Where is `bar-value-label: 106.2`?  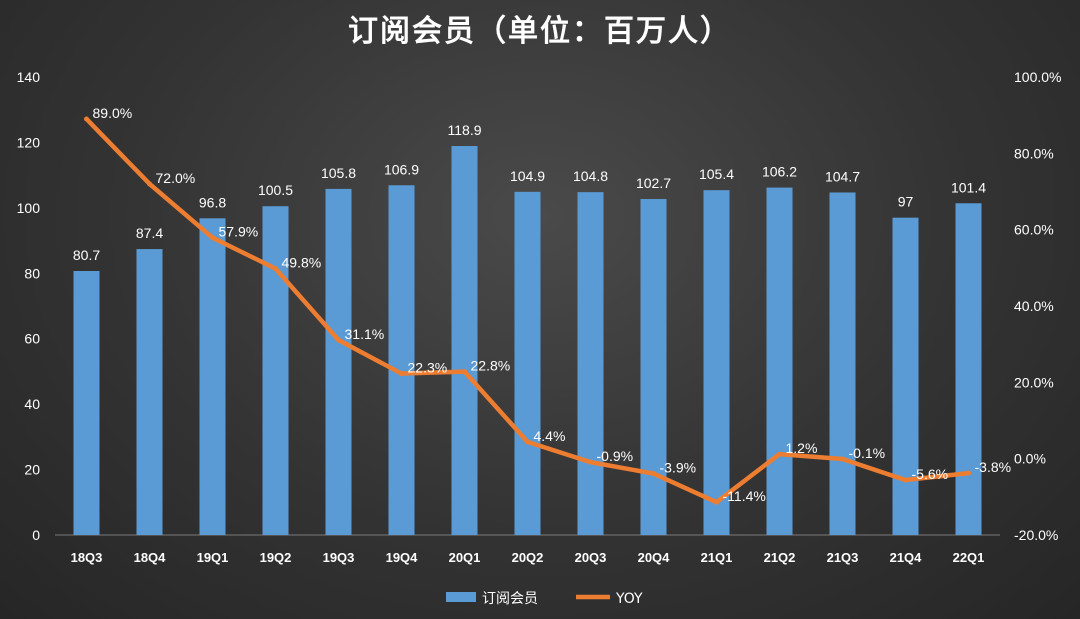
bar-value-label: 106.2 is located at coordinates (779, 172).